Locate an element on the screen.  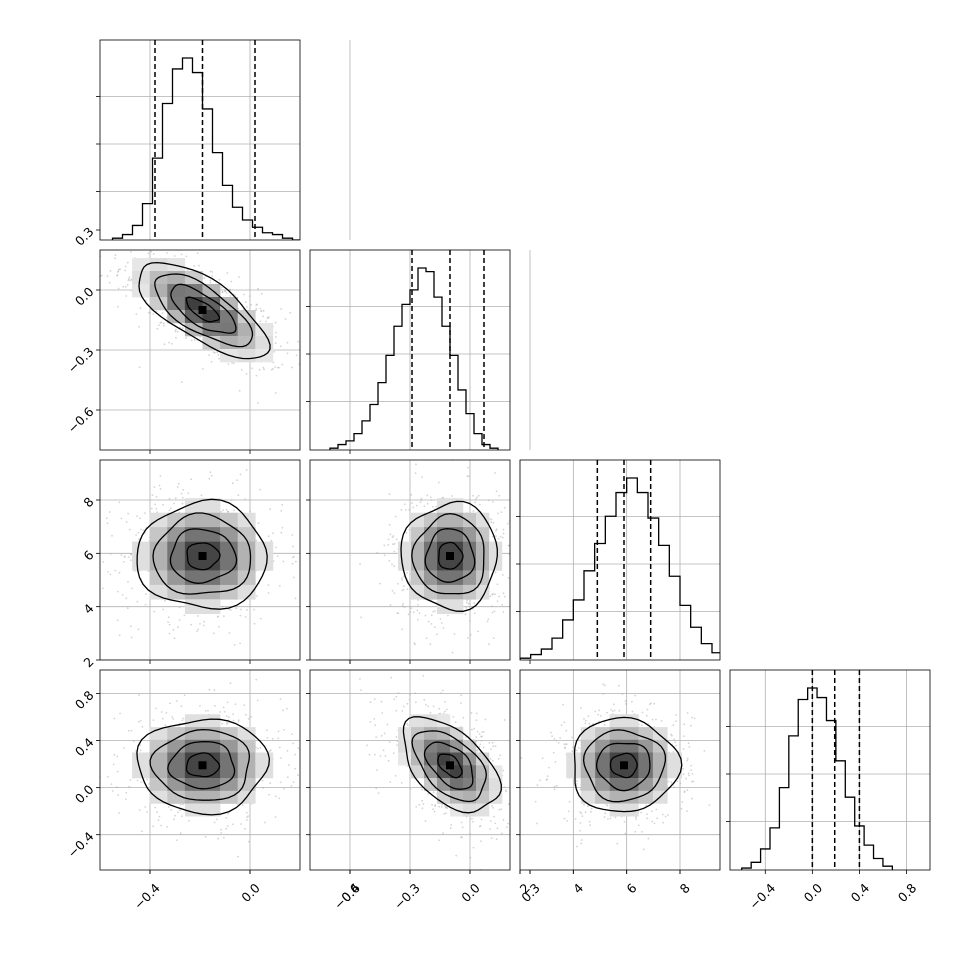
scatter-frame is located at coordinates (200, 560).